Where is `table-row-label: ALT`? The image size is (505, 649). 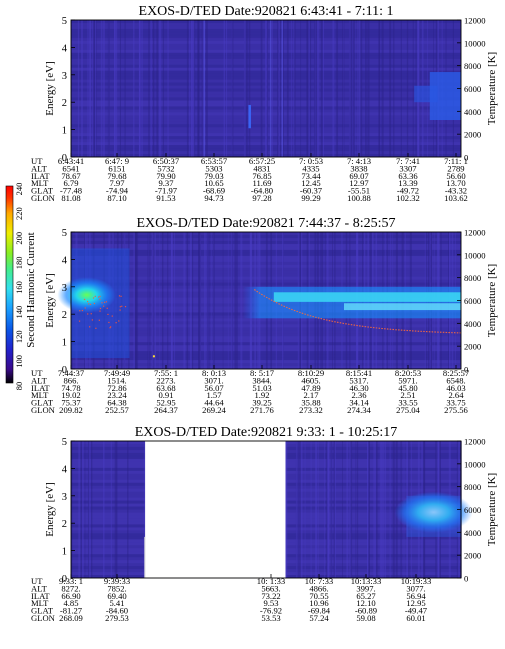 table-row-label: ALT is located at coordinates (39, 588).